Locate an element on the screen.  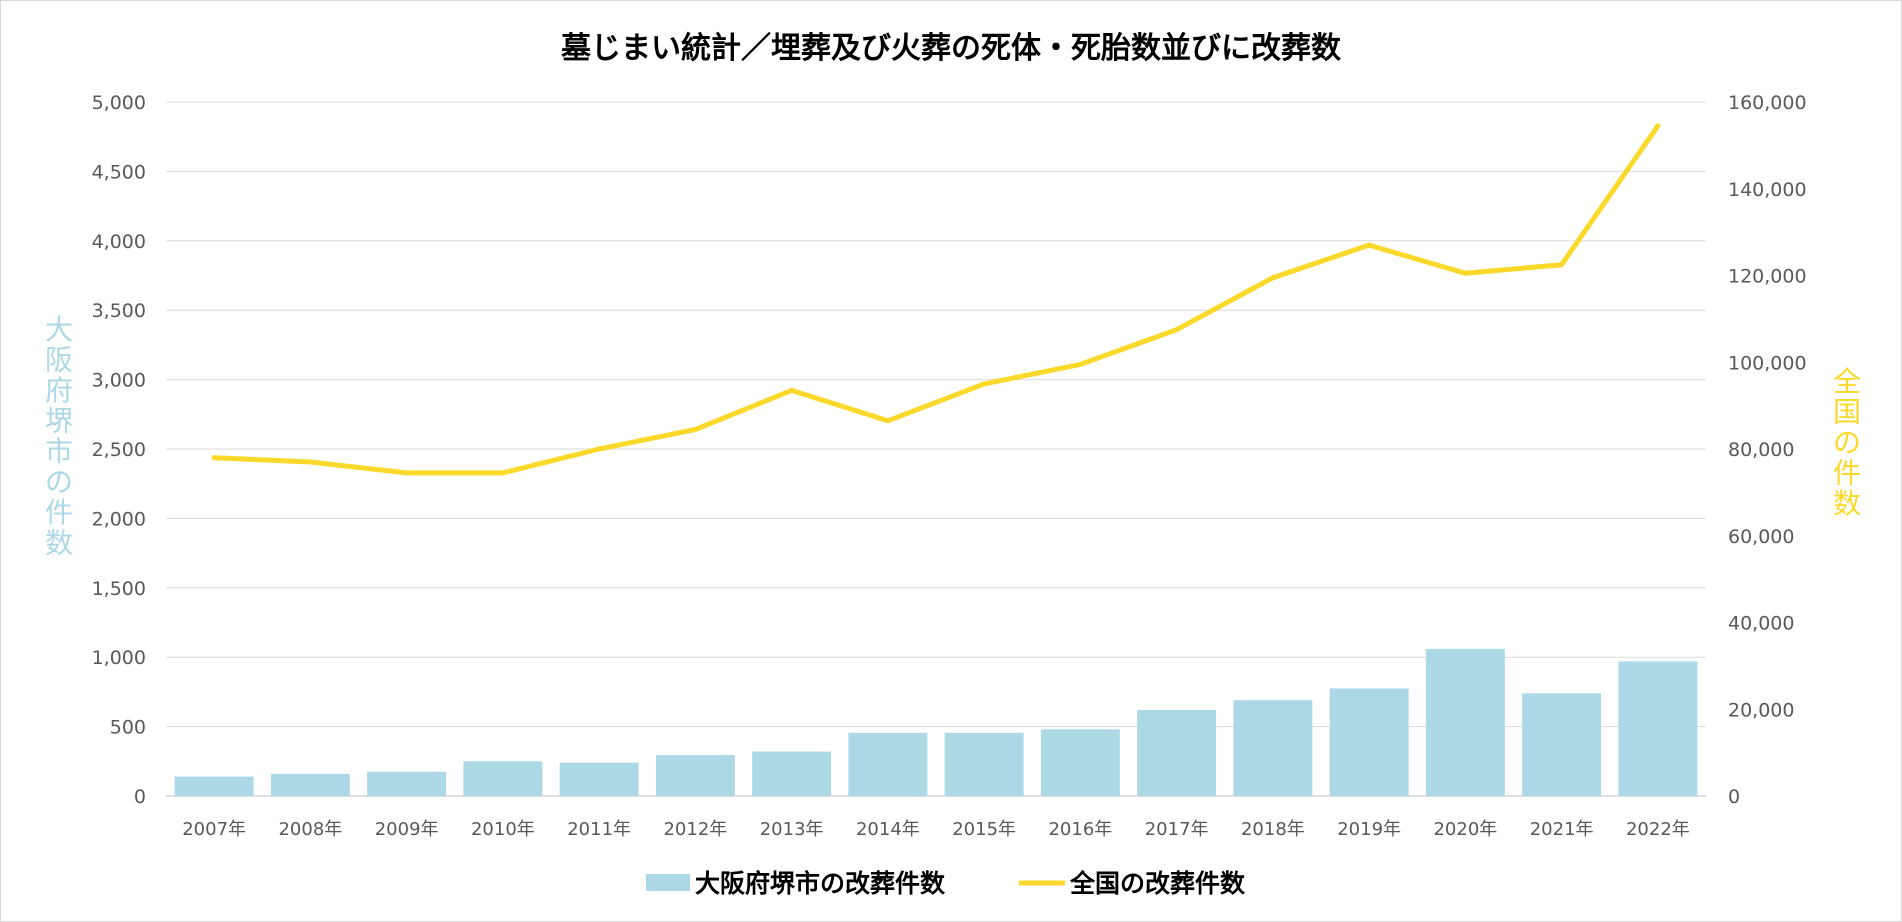
left-tick-label: 4,500 is located at coordinates (119, 172).